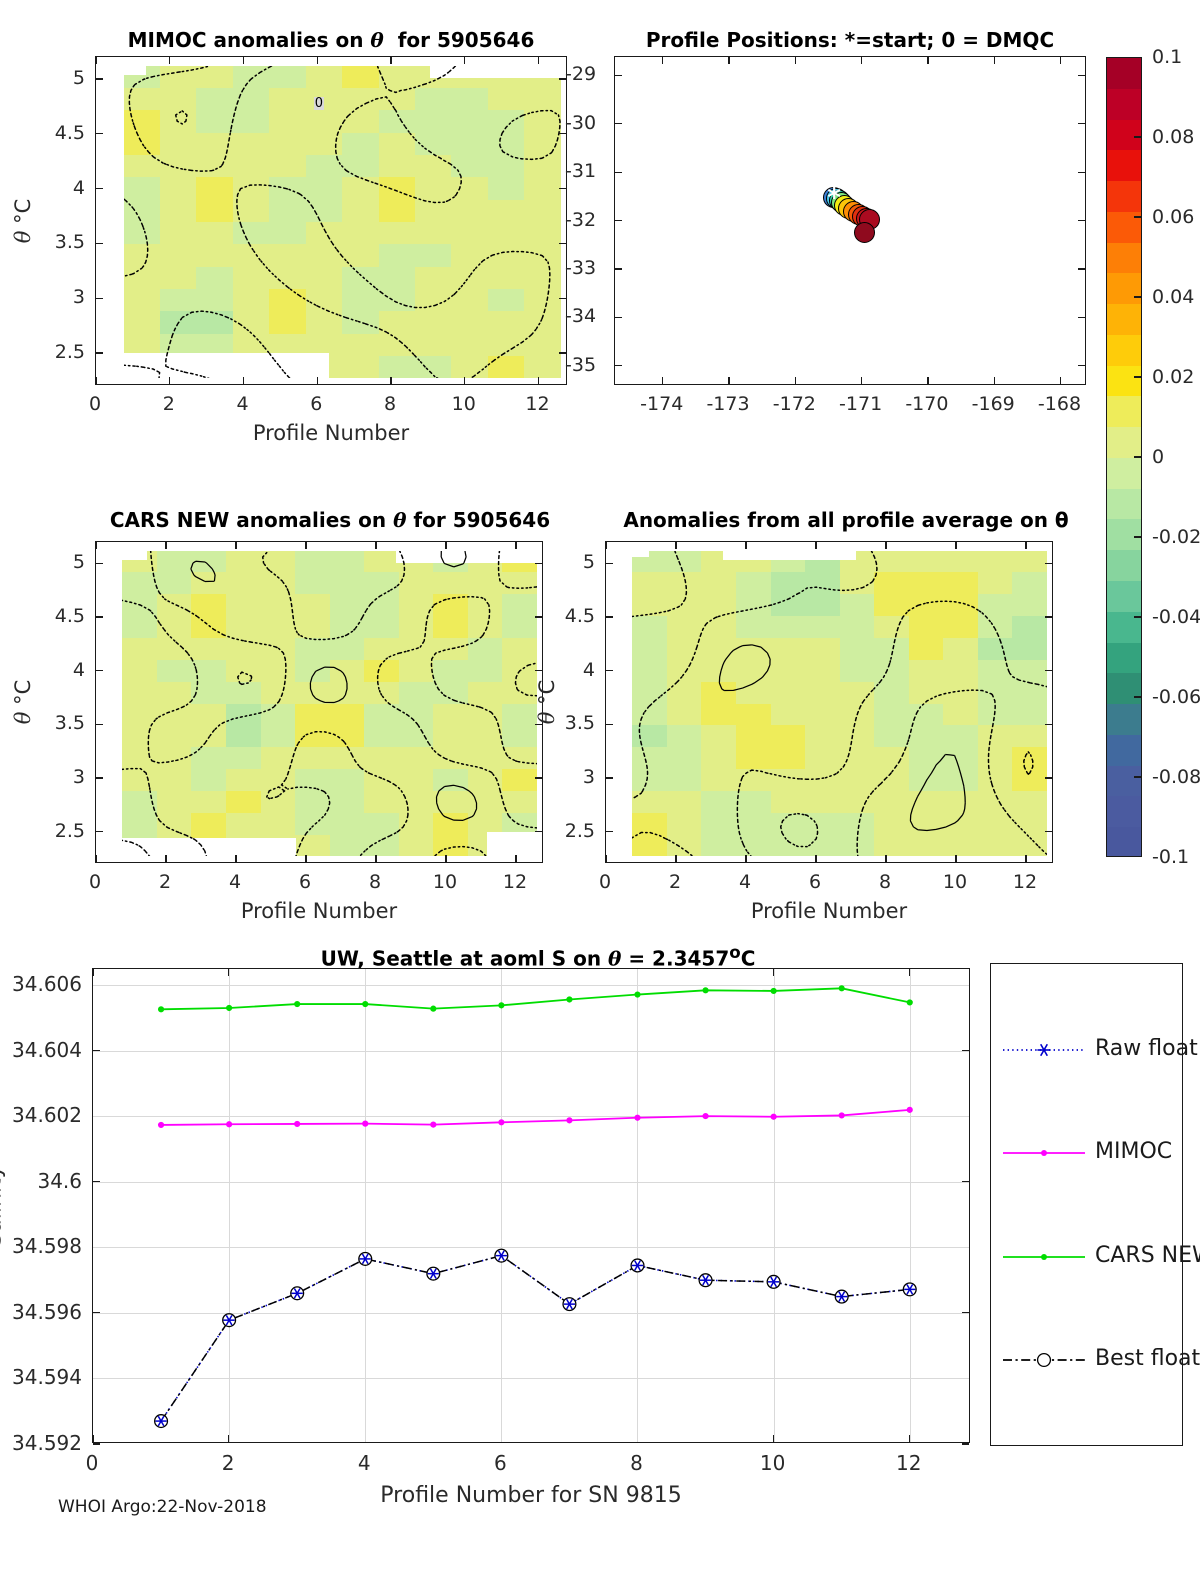 Image resolution: width=1200 pixels, height=1575 pixels. I want to click on colorbar-segment, so click(1124, 350).